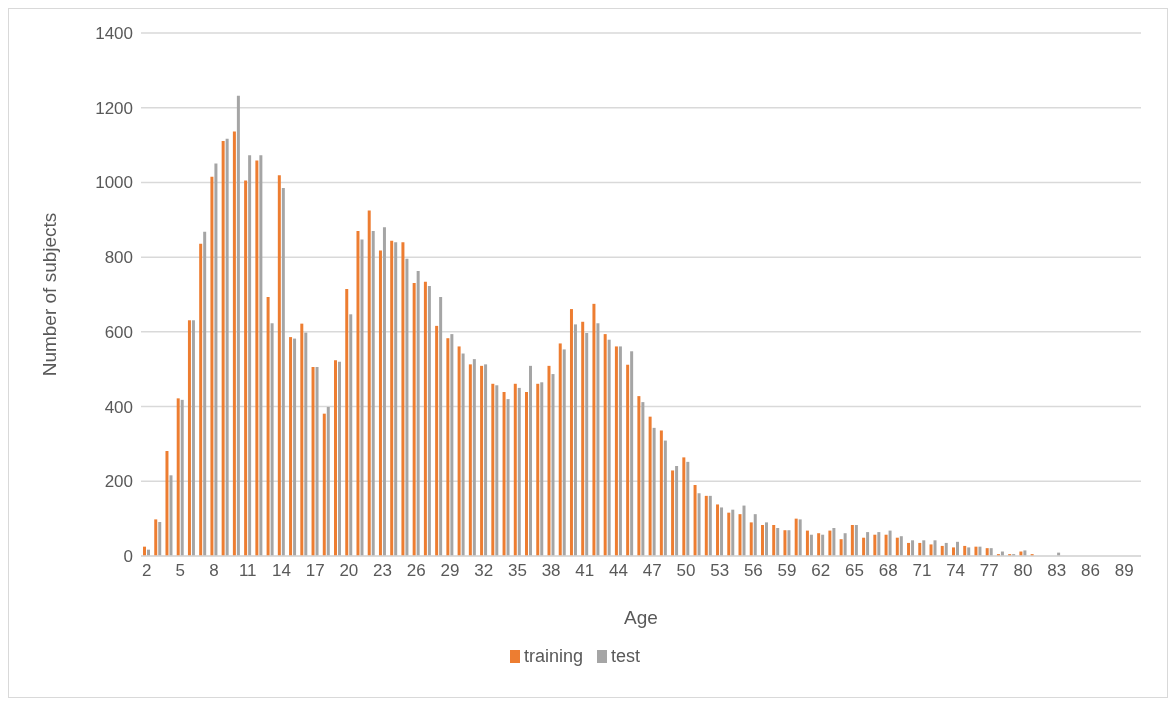  I want to click on y-axis-title: Number of subjects, so click(49, 294).